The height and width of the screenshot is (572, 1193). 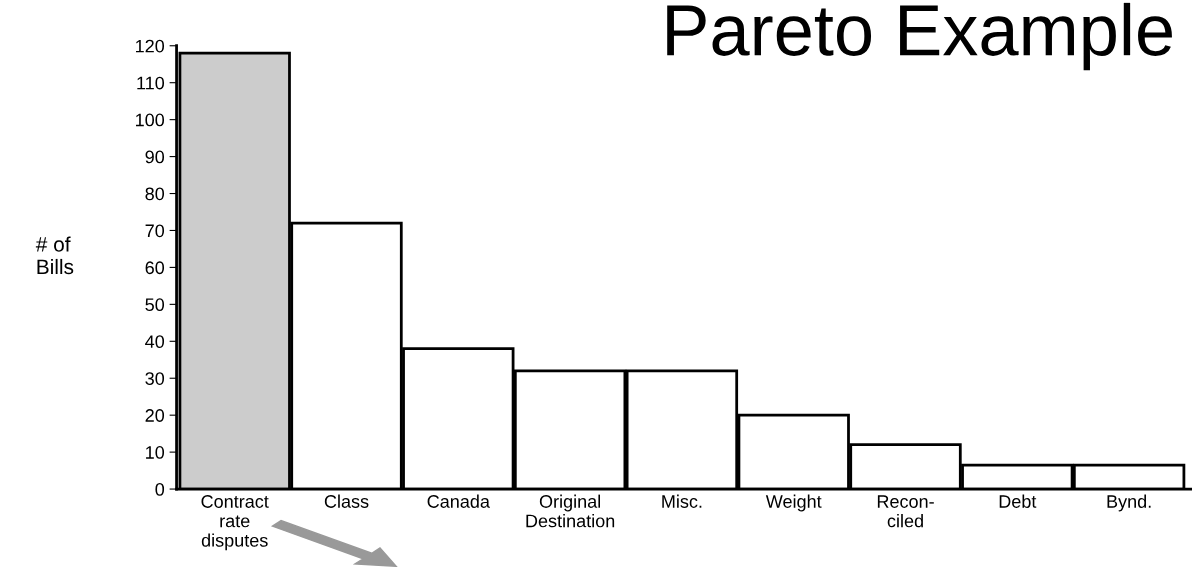 I want to click on y-tick-label: 30, so click(x=155, y=378).